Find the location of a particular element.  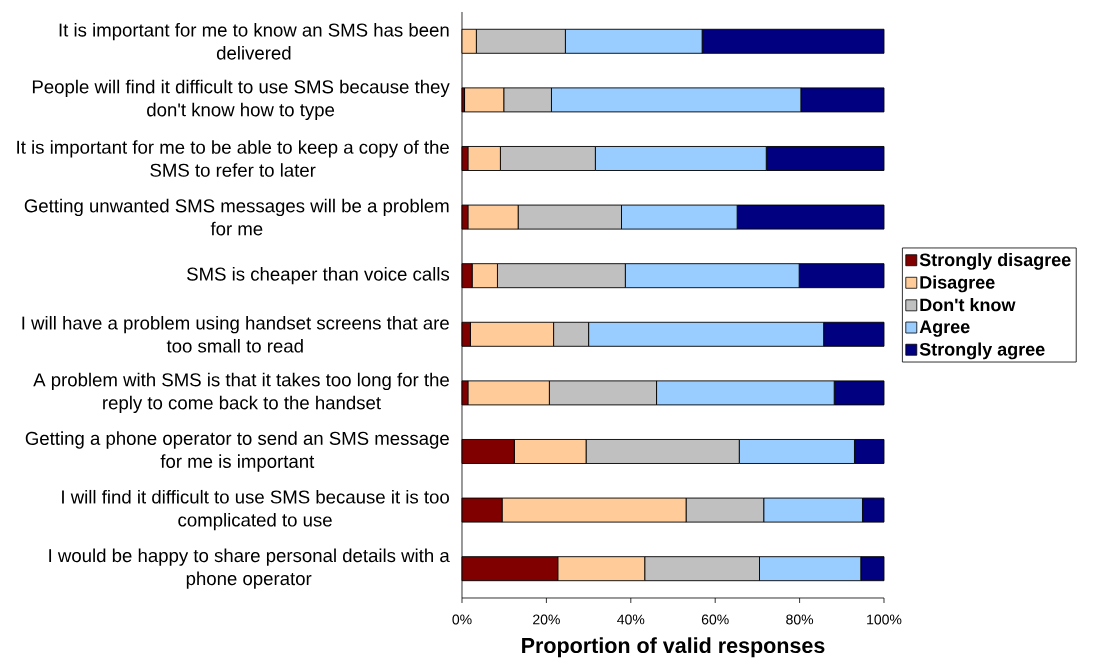

x-tick-label: 60% is located at coordinates (715, 619).